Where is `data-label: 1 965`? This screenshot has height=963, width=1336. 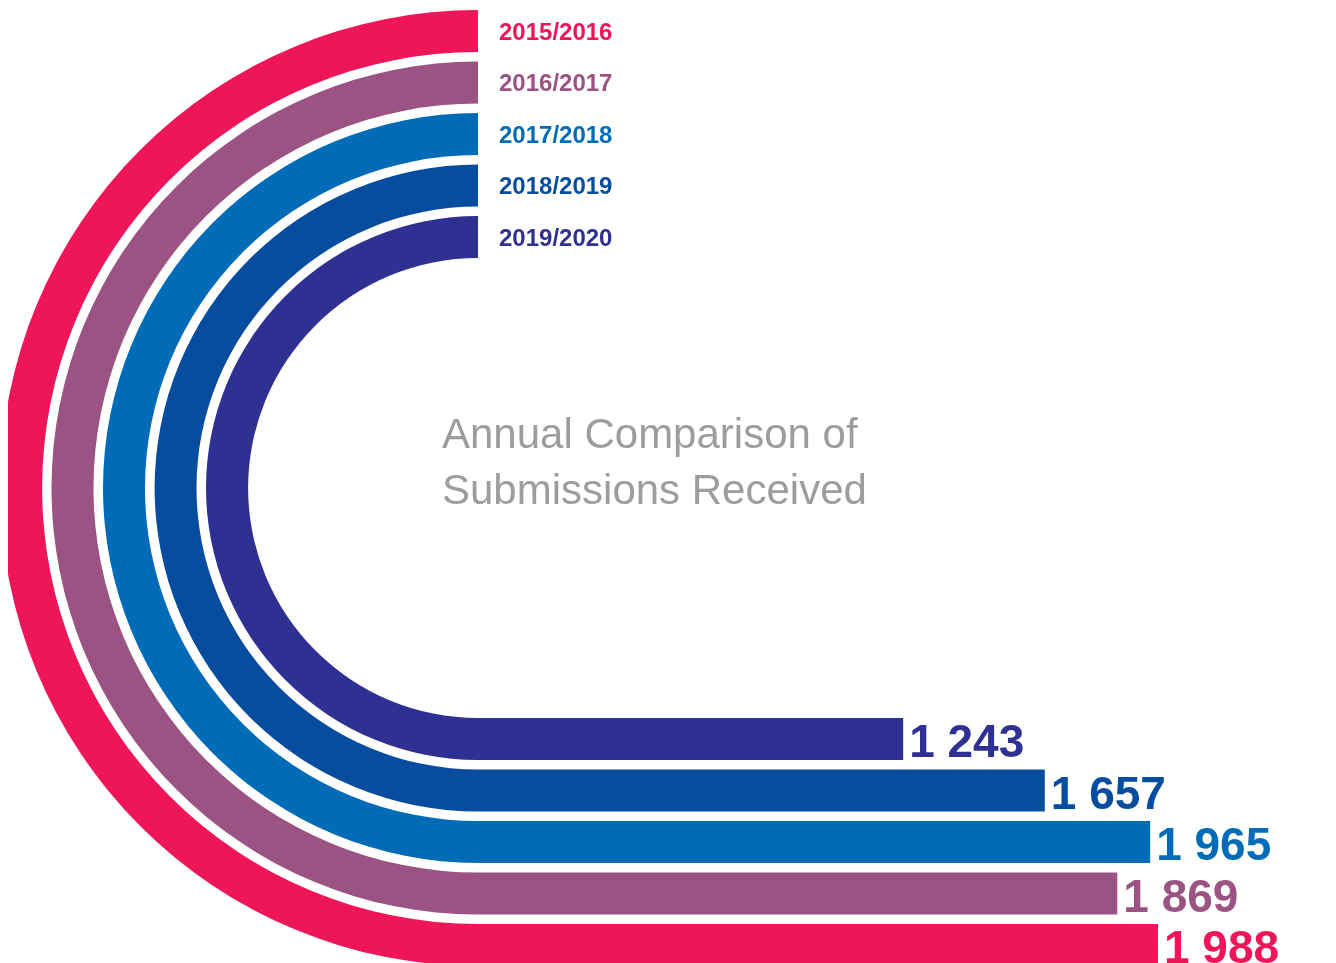 data-label: 1 965 is located at coordinates (1214, 844).